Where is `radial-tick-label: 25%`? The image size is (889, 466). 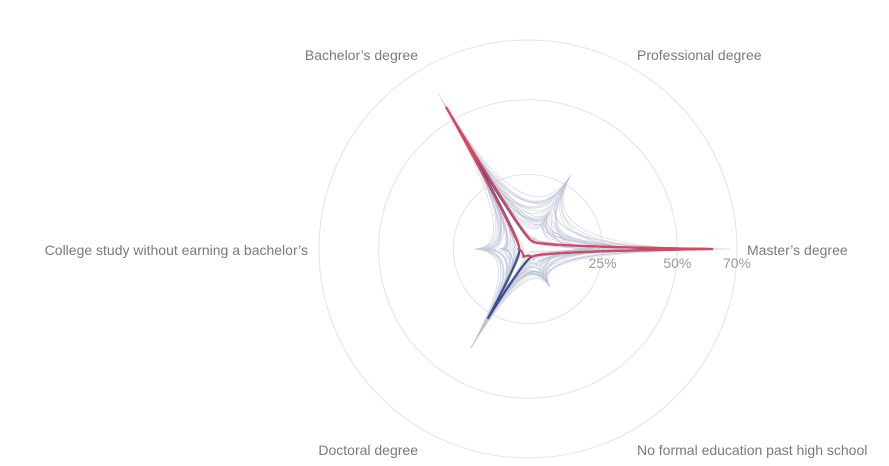
radial-tick-label: 25% is located at coordinates (603, 263).